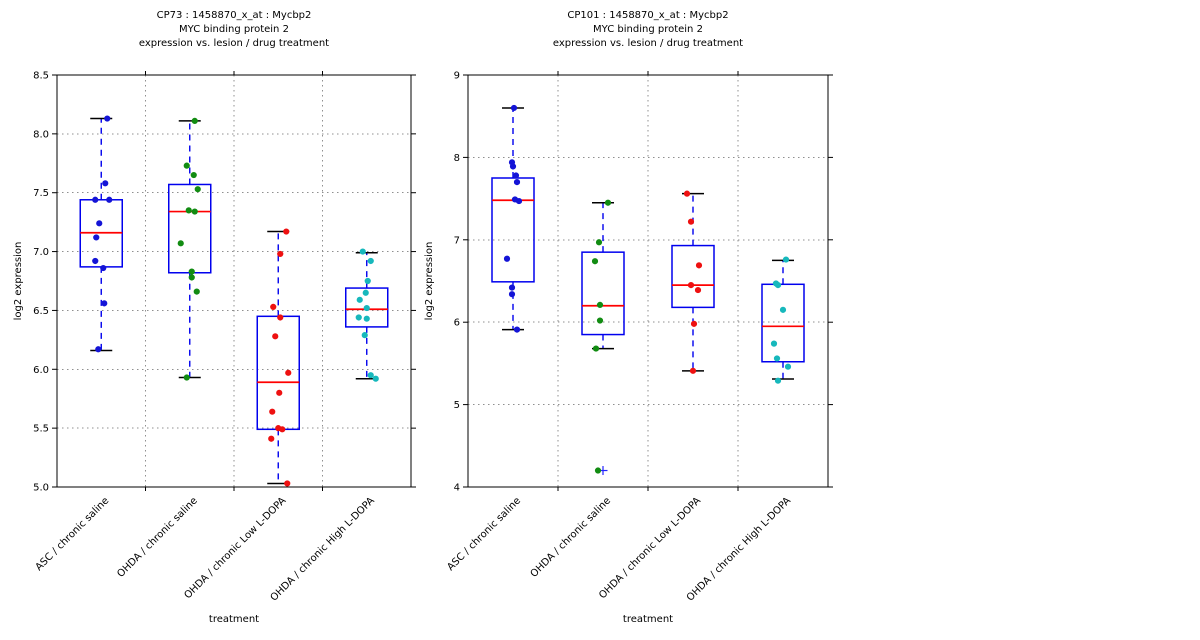  I want to click on y-tick-label: 6.0, so click(41, 370).